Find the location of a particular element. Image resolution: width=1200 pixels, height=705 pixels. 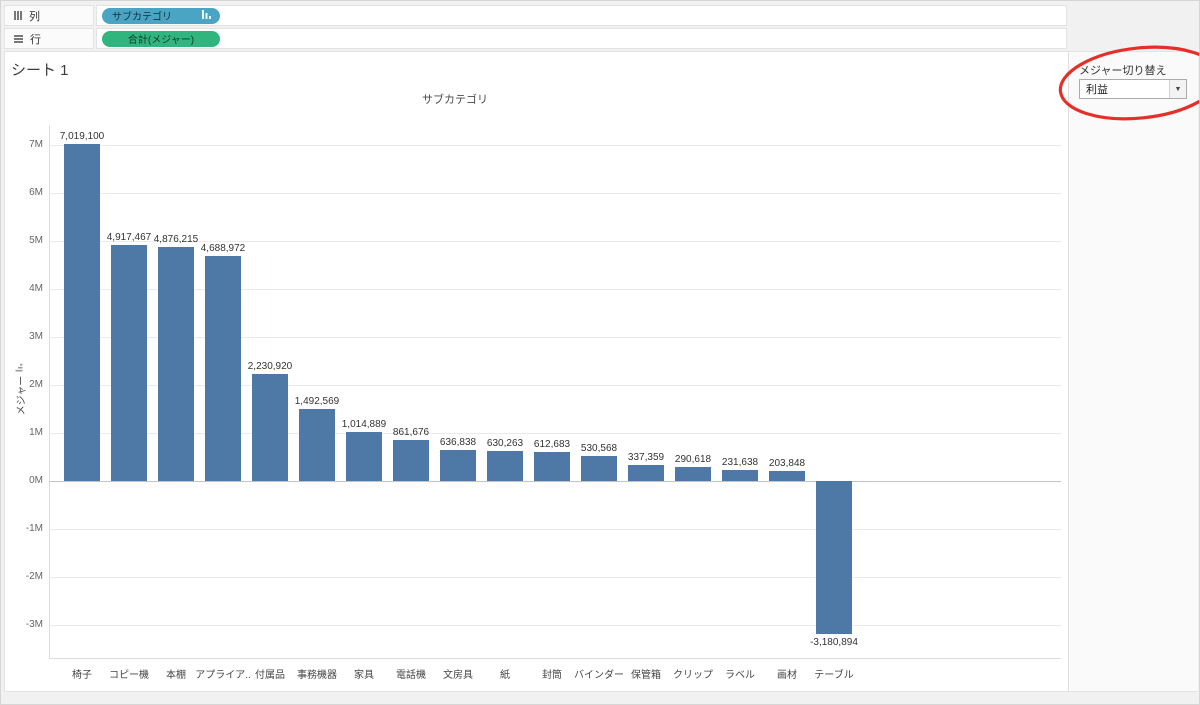

pill-sum-measure: 合計(メジャー) is located at coordinates (161, 38).